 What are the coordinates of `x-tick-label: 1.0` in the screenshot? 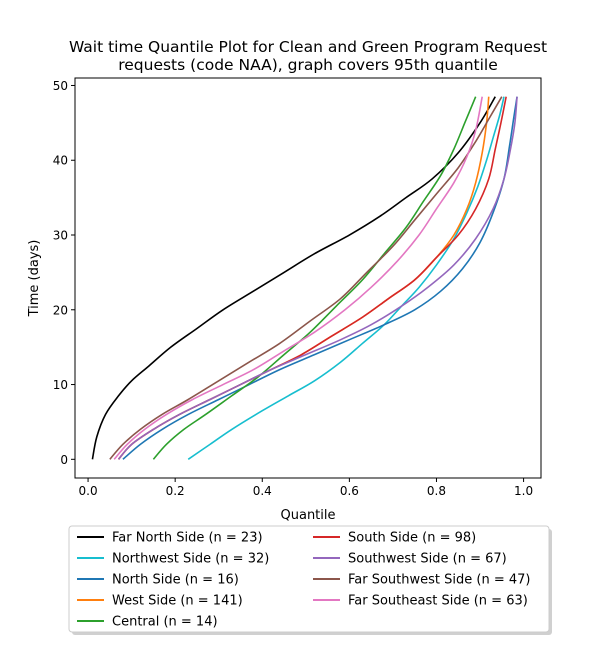 It's located at (523, 491).